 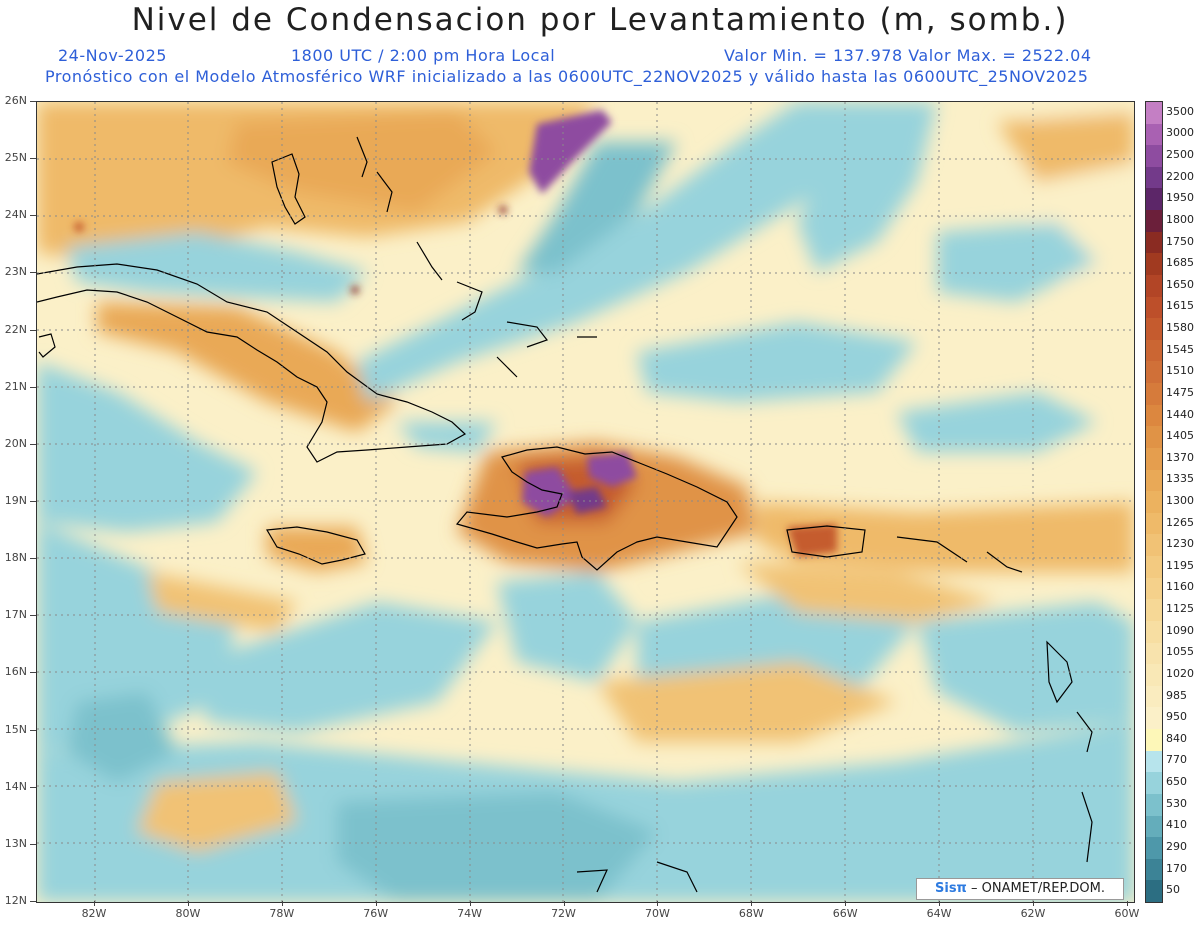 What do you see at coordinates (1180, 544) in the screenshot?
I see `colorbar-level-label: 1230` at bounding box center [1180, 544].